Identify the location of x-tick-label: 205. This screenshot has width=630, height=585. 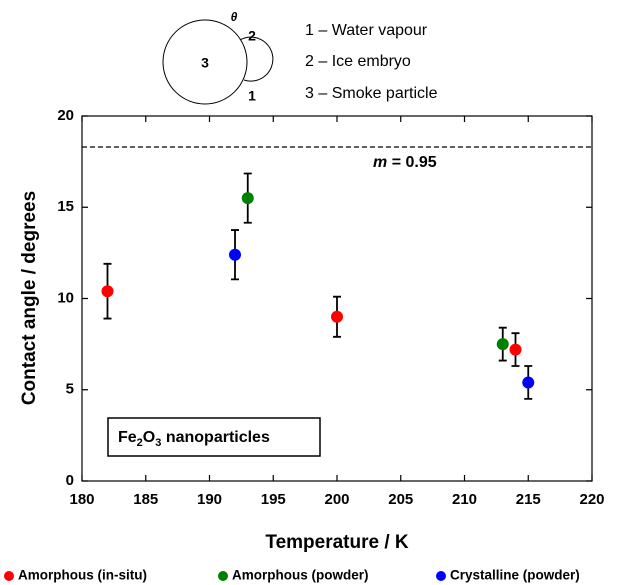
(400, 499).